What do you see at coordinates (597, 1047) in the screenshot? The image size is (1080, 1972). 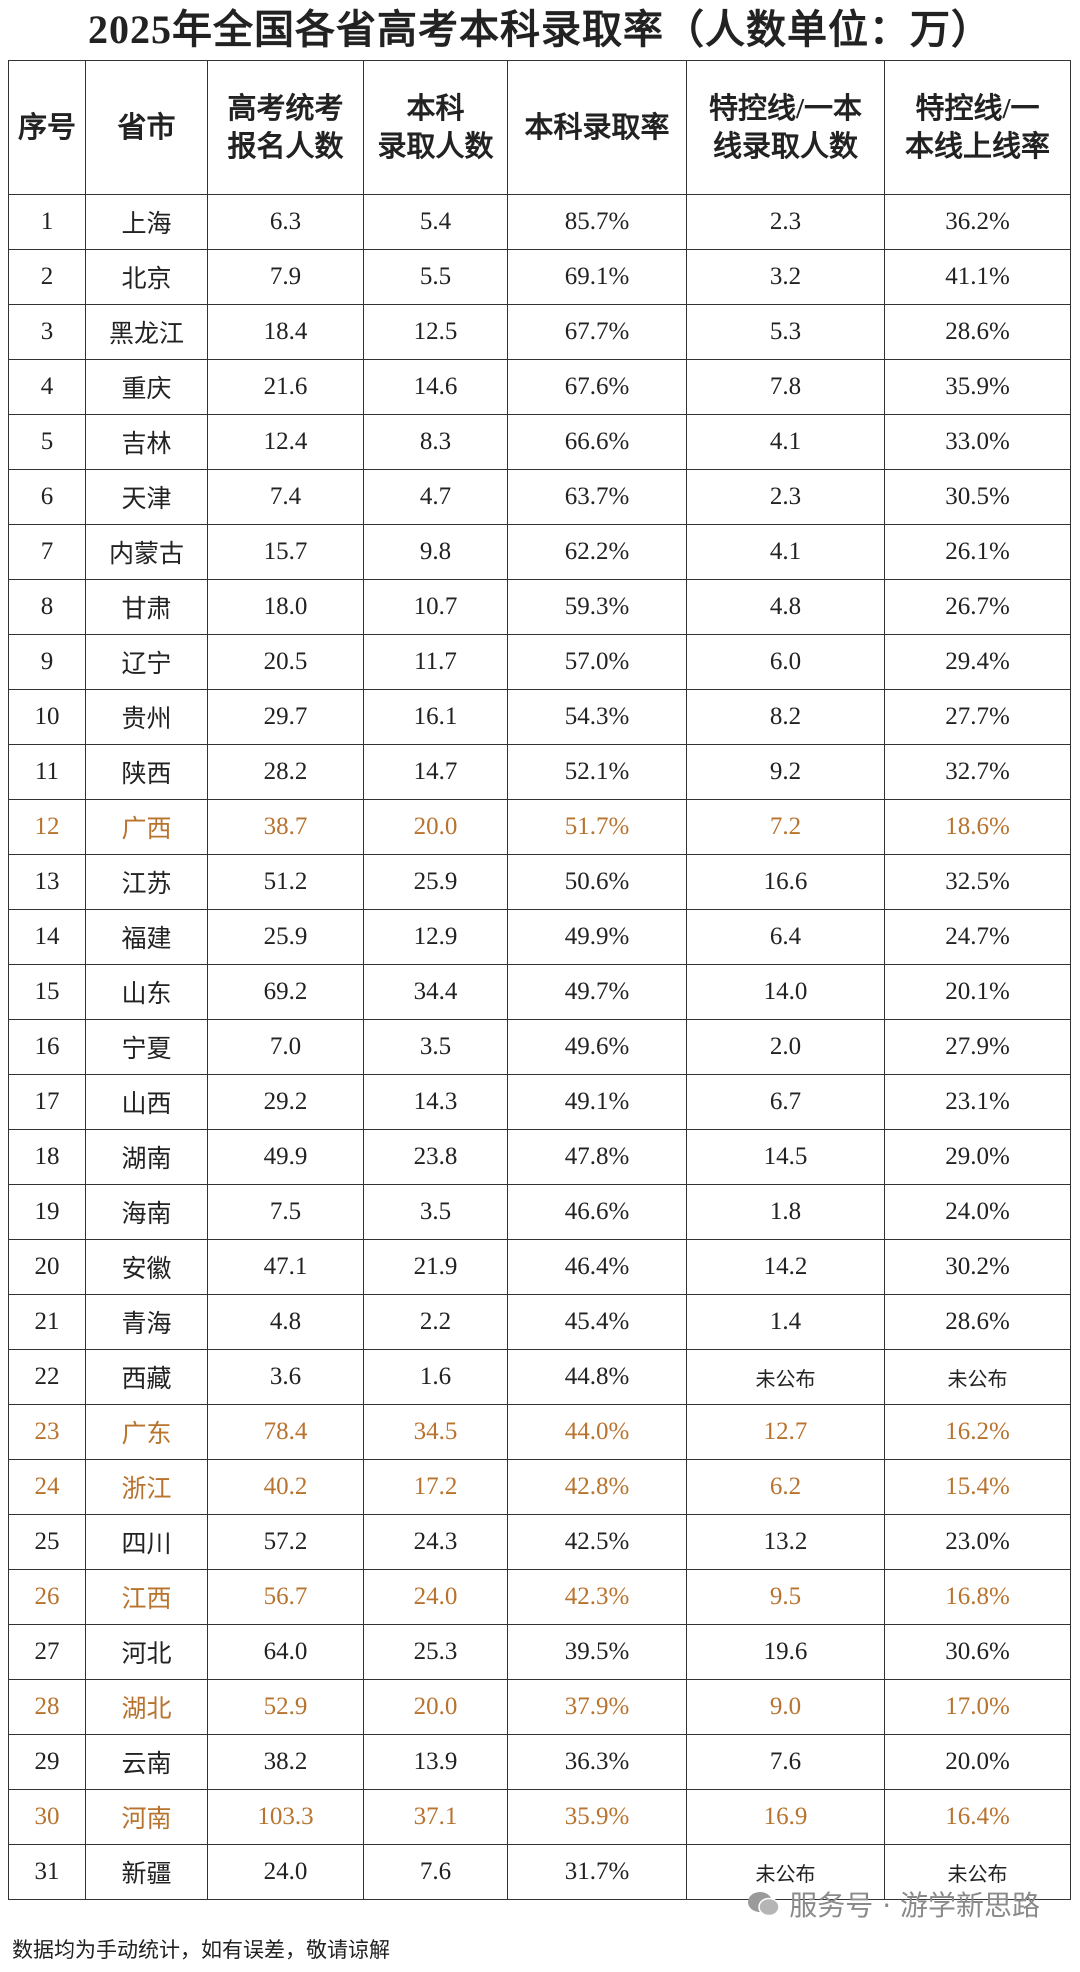 I see `table-cell: 49.6%` at bounding box center [597, 1047].